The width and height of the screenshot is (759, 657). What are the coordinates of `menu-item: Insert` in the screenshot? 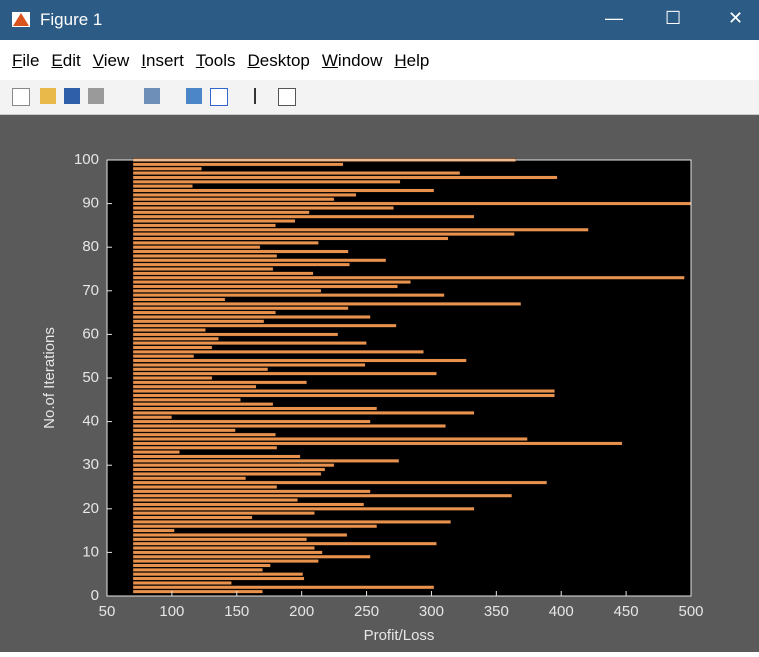 It's located at (162, 60).